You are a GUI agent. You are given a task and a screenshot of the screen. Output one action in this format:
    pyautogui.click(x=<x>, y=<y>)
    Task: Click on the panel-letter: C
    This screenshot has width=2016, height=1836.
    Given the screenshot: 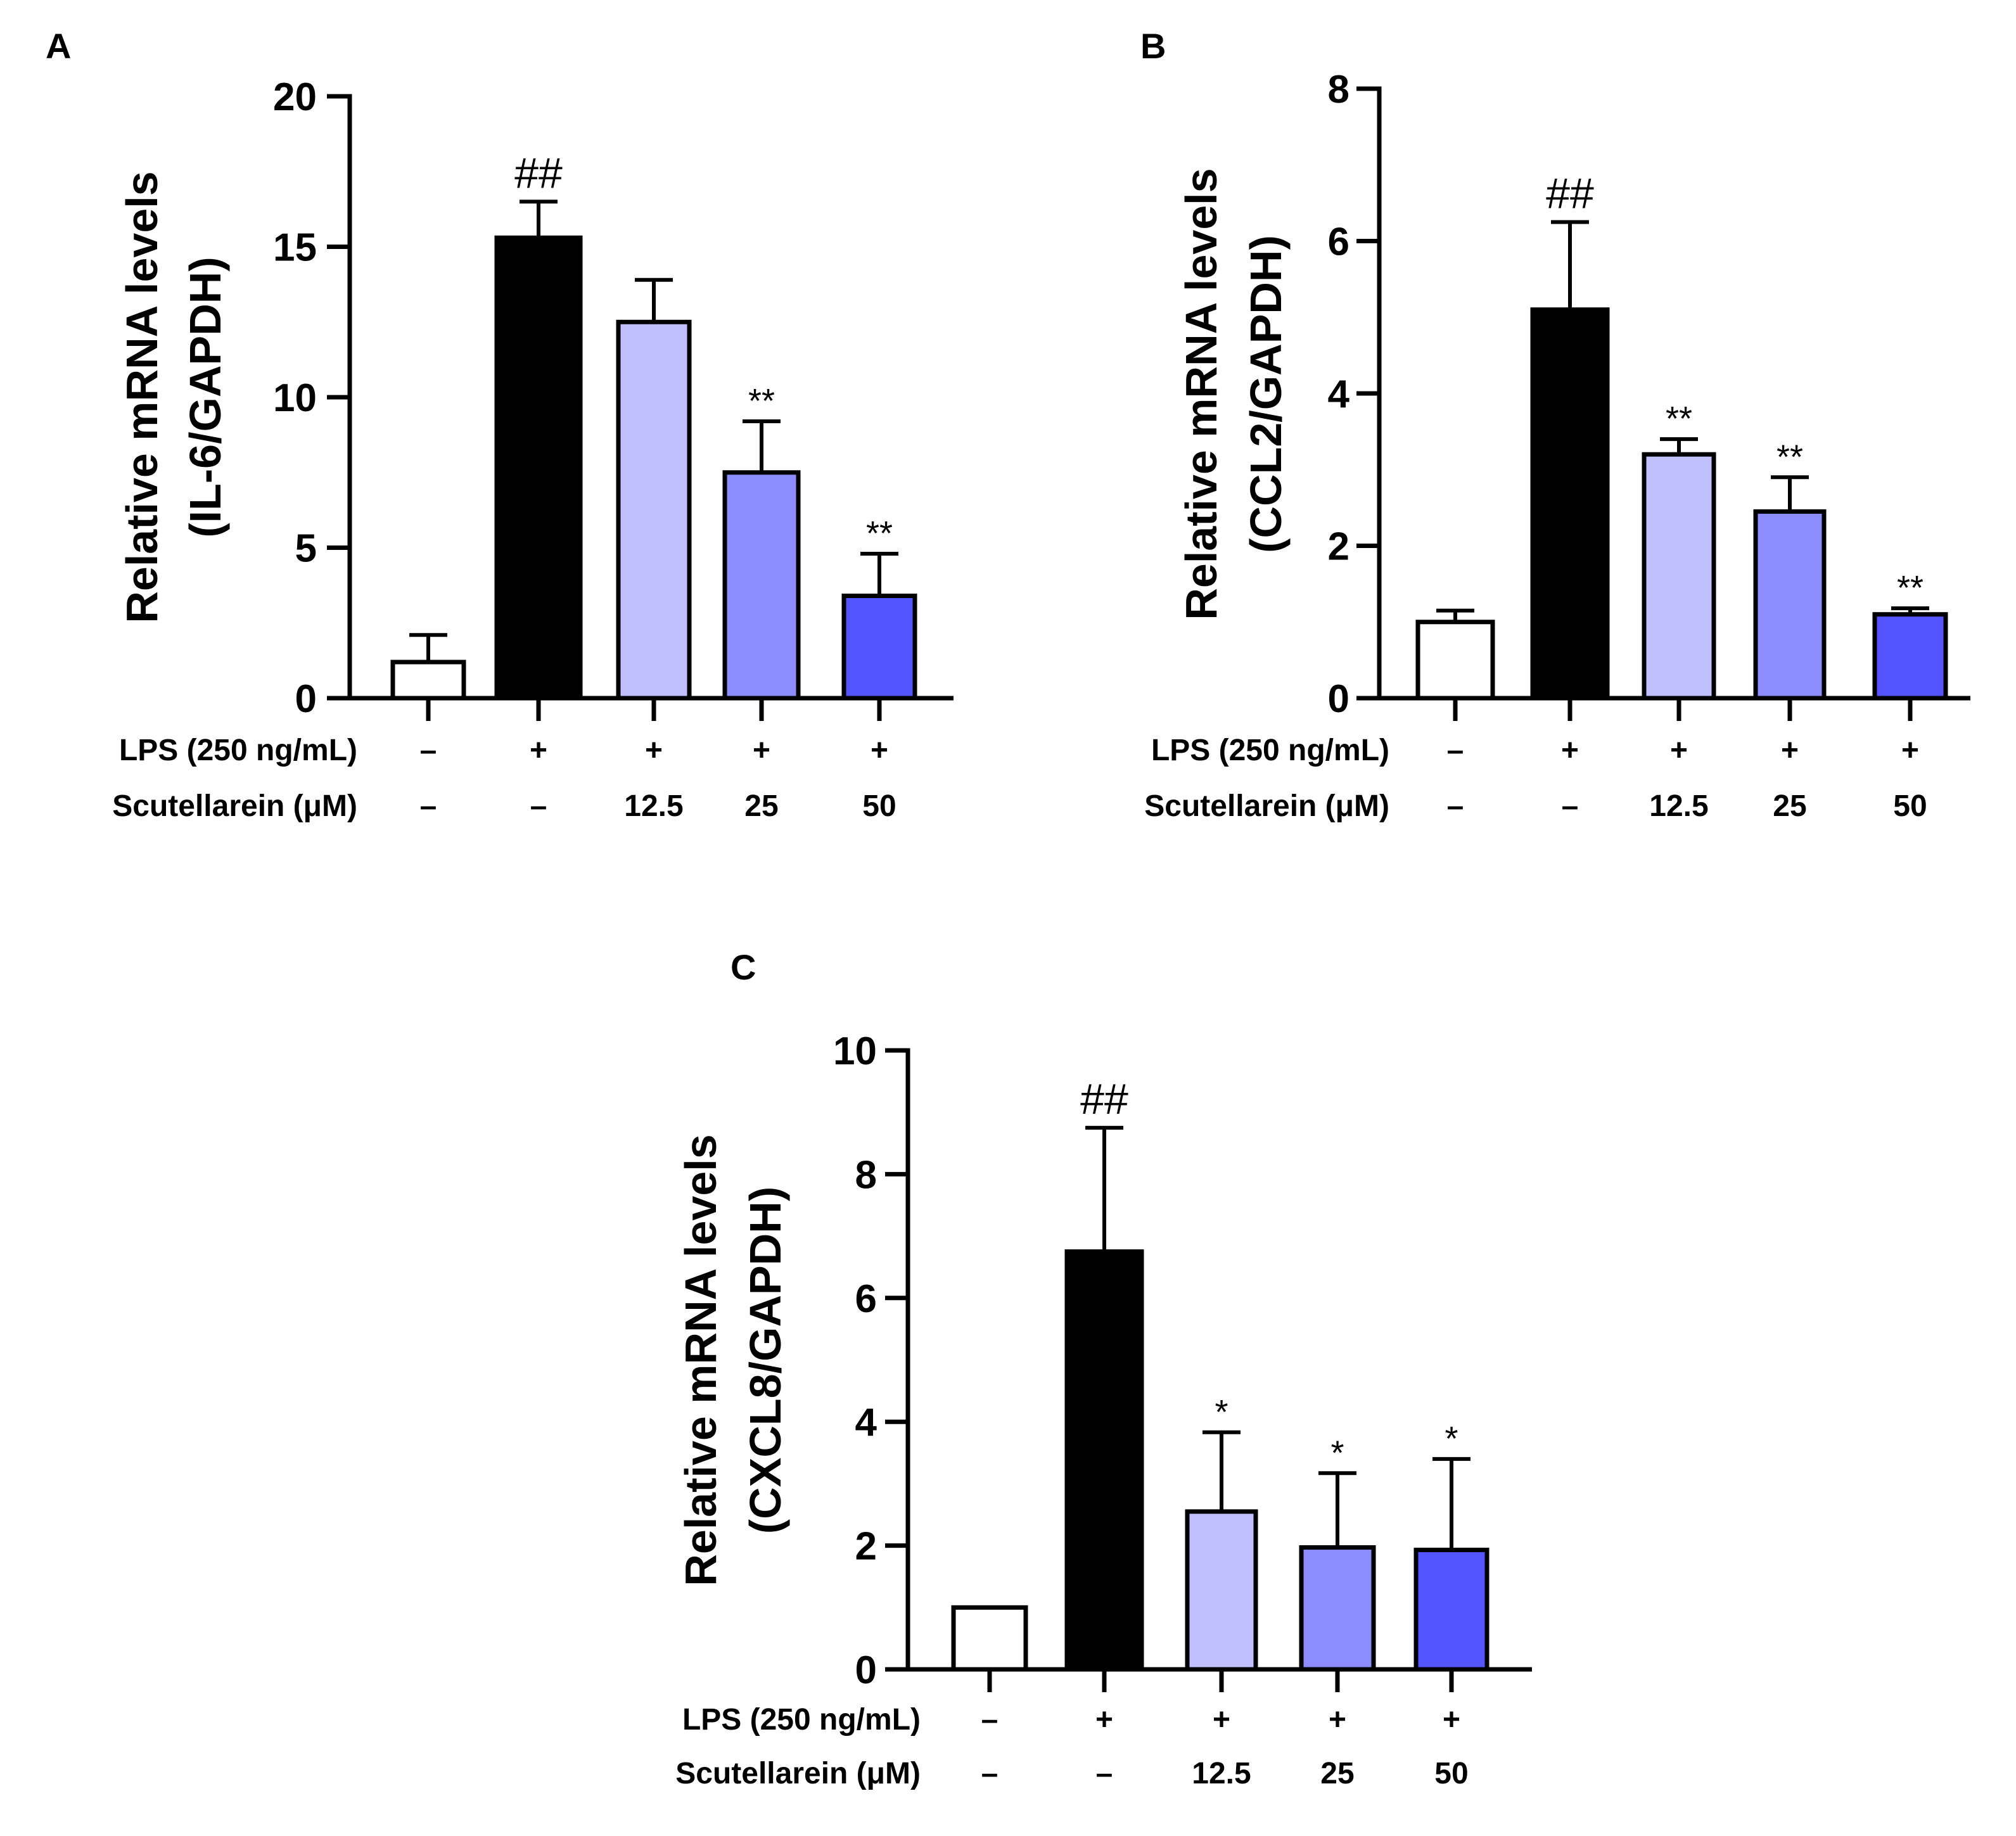 What is the action you would take?
    pyautogui.click(x=743, y=967)
    